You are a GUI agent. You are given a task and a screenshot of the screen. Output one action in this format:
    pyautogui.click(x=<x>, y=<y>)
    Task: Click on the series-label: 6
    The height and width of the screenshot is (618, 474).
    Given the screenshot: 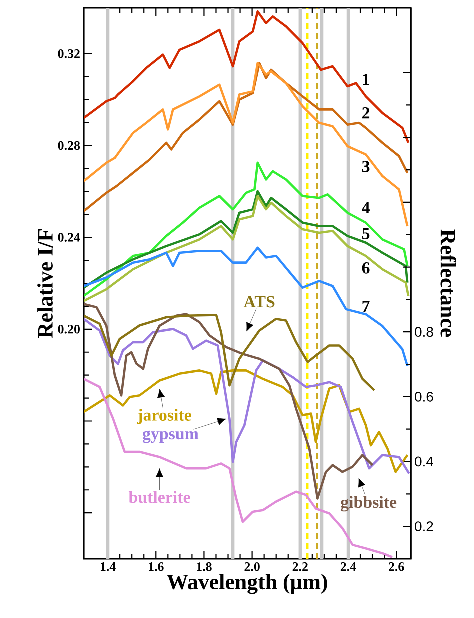 What is the action you would take?
    pyautogui.click(x=366, y=268)
    